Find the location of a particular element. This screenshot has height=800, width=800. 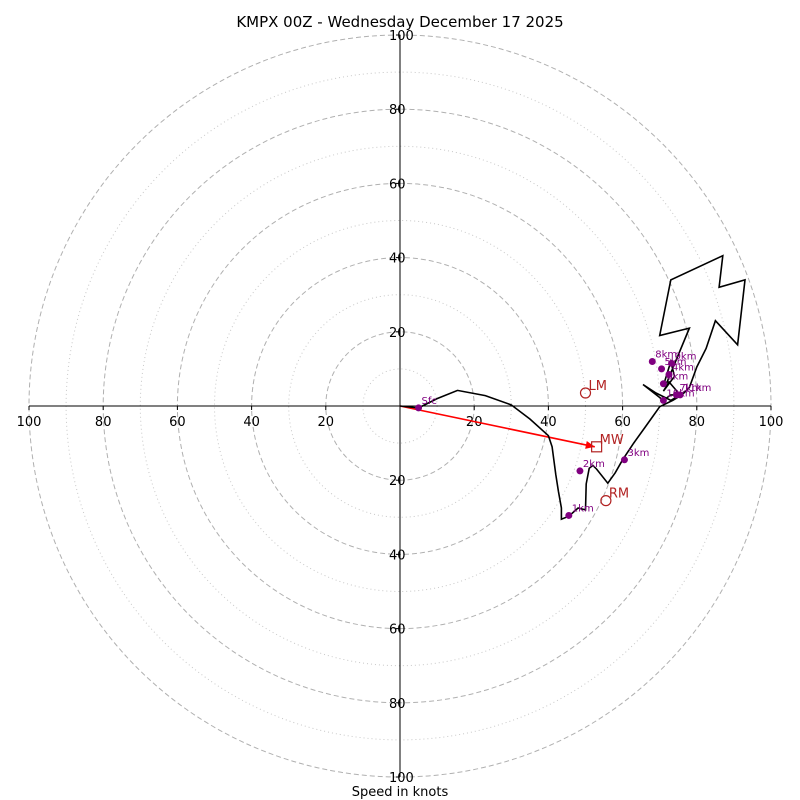

height-marker-label: 6km is located at coordinates (677, 377).